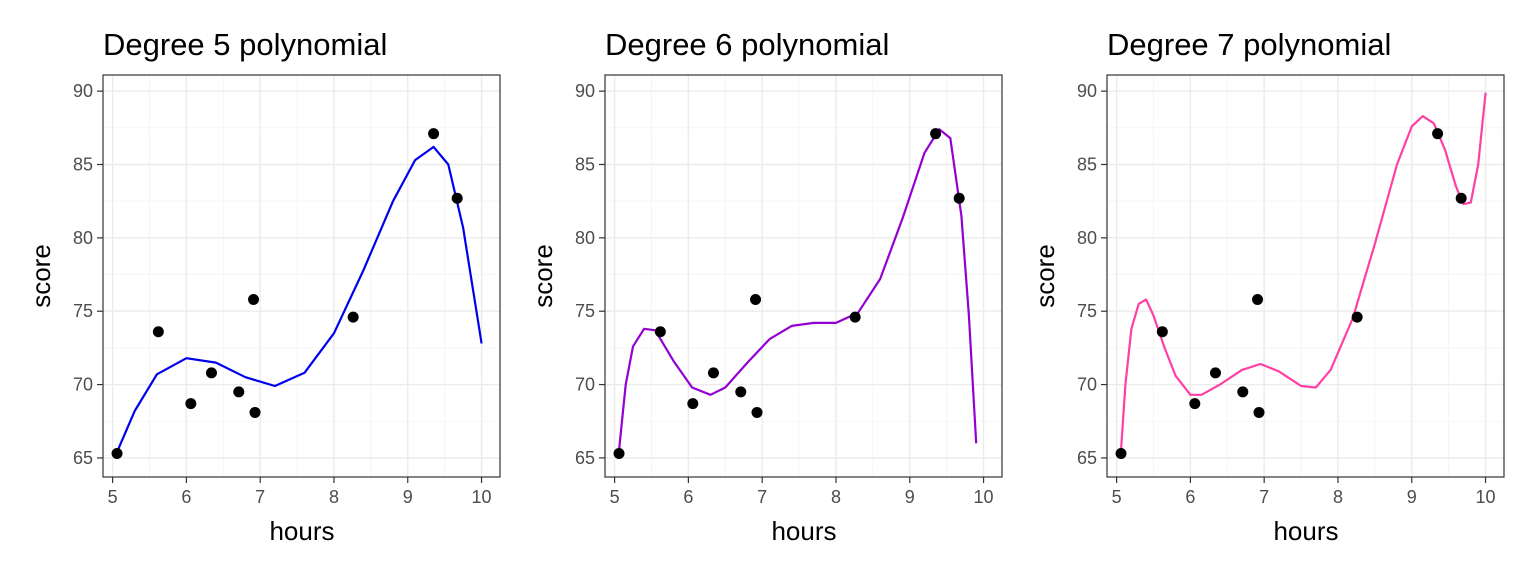  What do you see at coordinates (1249, 44) in the screenshot?
I see `panel-title: Degree 7 polynomial` at bounding box center [1249, 44].